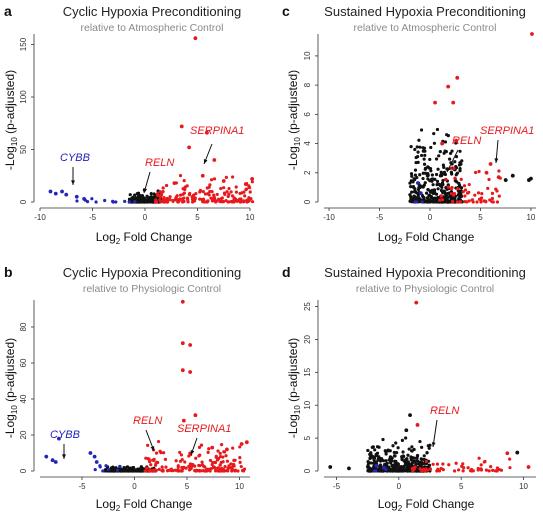 The image size is (543, 516). I want to click on panel-letter-c: c, so click(286, 11).